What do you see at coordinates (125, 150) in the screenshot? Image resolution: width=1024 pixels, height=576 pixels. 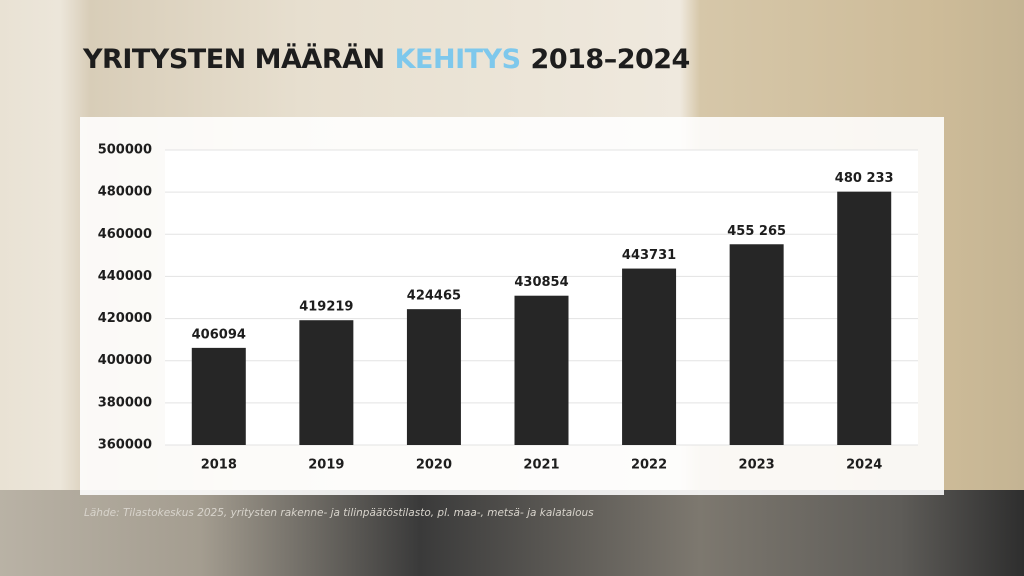 I see `y-tick-label: 500000` at bounding box center [125, 150].